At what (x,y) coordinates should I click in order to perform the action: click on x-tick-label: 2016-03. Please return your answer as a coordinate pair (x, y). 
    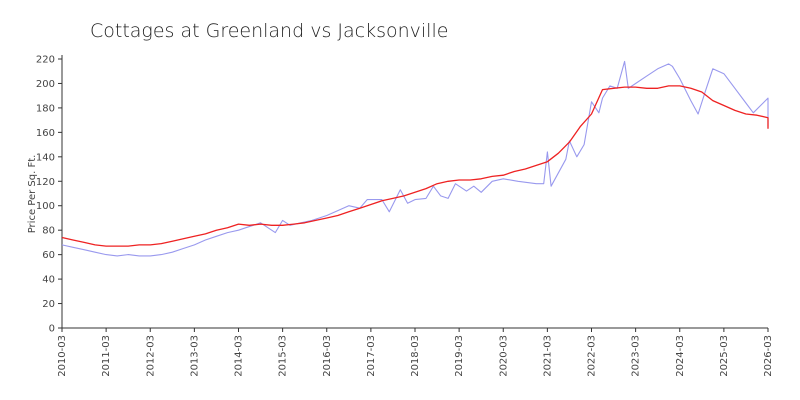
    Looking at the image, I should click on (327, 356).